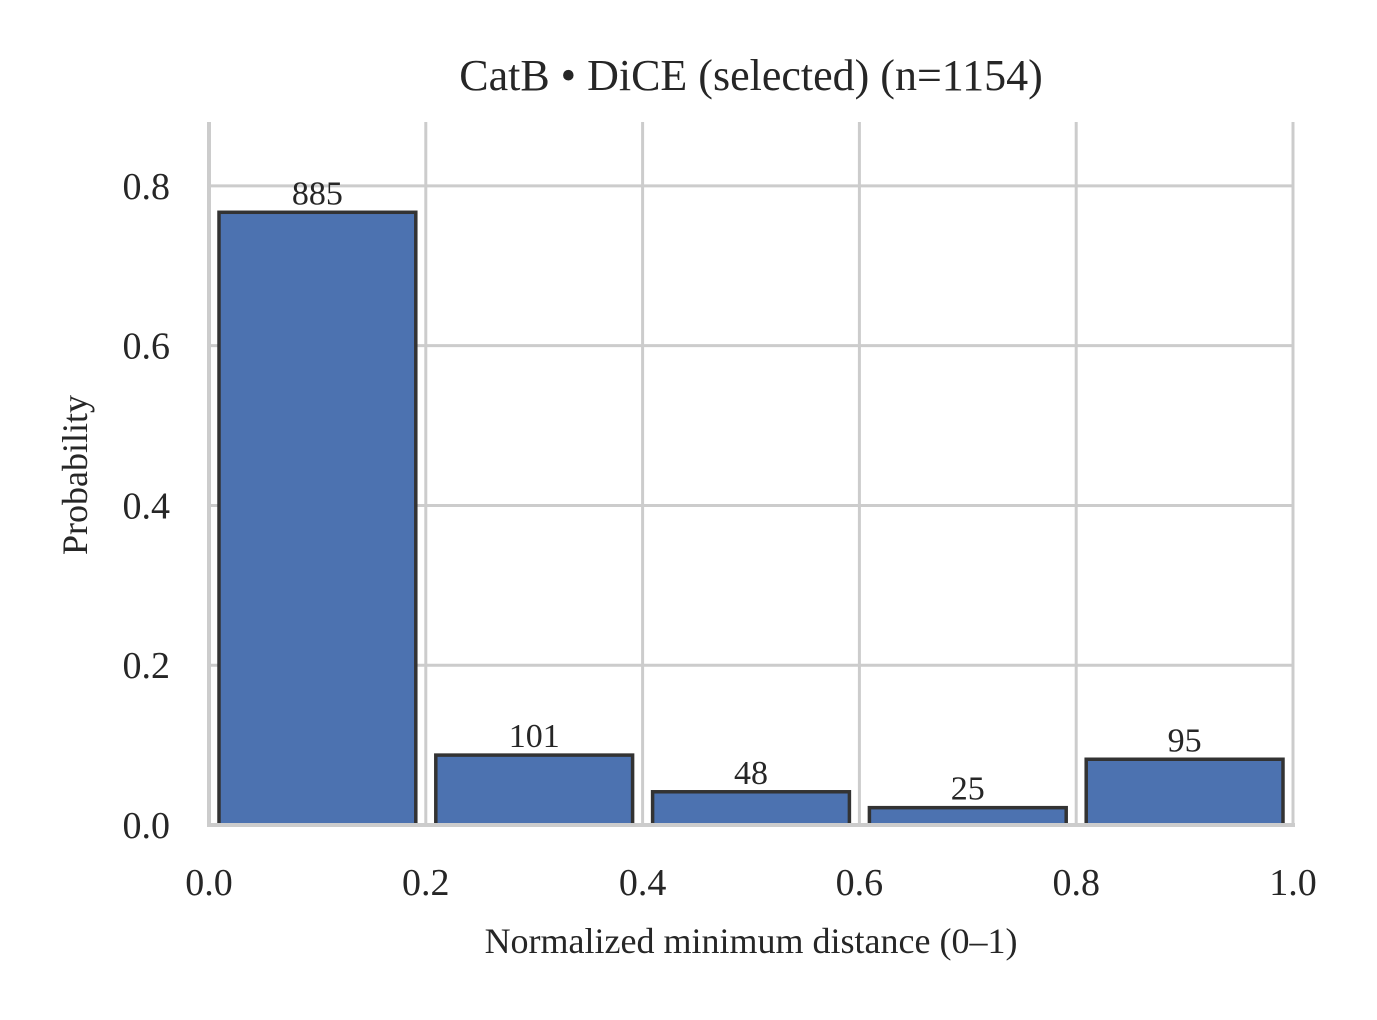  Describe the element at coordinates (751, 75) in the screenshot. I see `chart-title: CatB • DiCE (selected) (n=1154)` at that location.